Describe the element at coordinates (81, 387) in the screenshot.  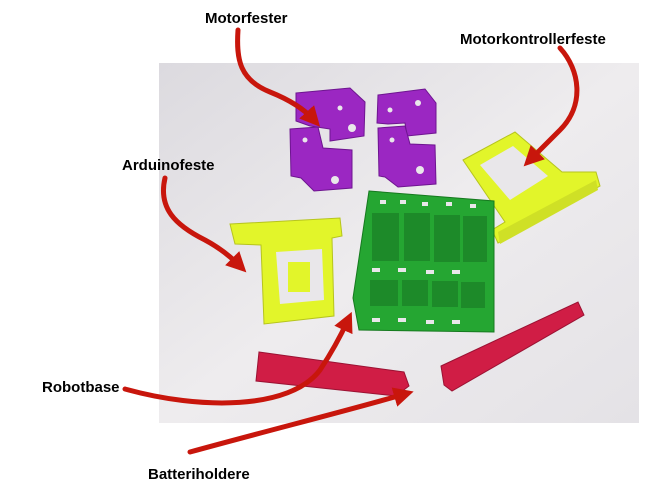
I see `label-robot-base: Robotbase` at that location.